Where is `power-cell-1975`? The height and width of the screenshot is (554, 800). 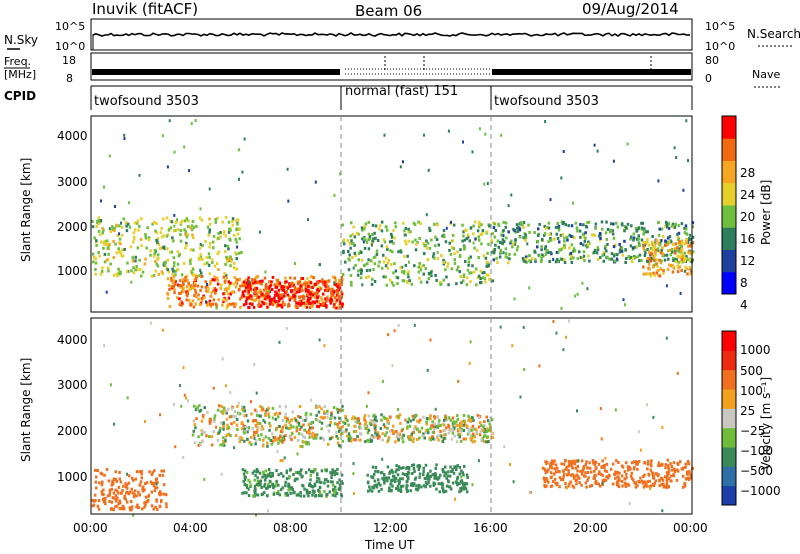 power-cell-1975 is located at coordinates (689, 253).